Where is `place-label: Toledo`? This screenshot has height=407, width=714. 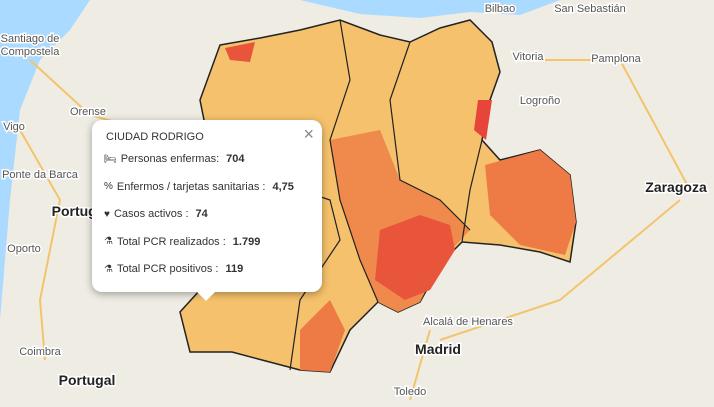 place-label: Toledo is located at coordinates (410, 392).